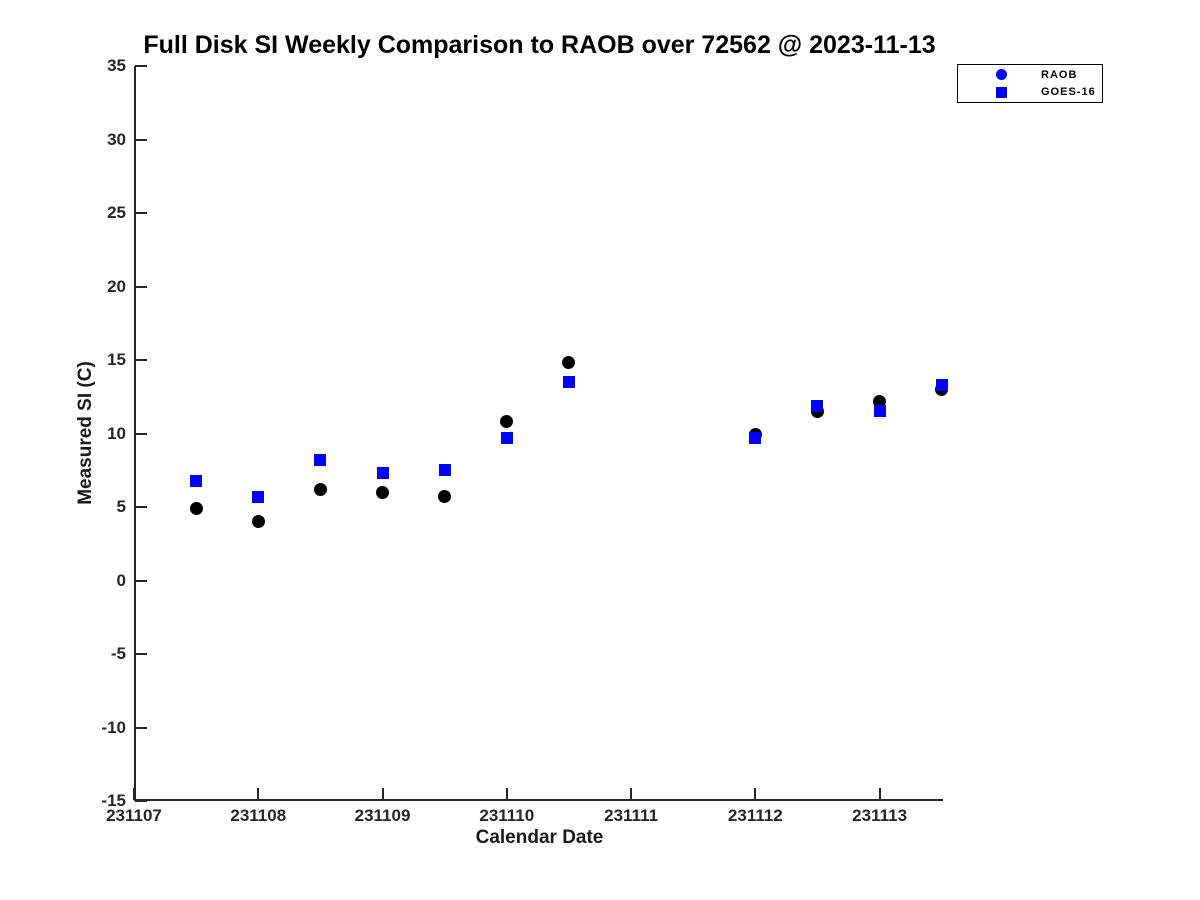 Image resolution: width=1200 pixels, height=900 pixels. What do you see at coordinates (258, 815) in the screenshot?
I see `x-tick-label: 231108` at bounding box center [258, 815].